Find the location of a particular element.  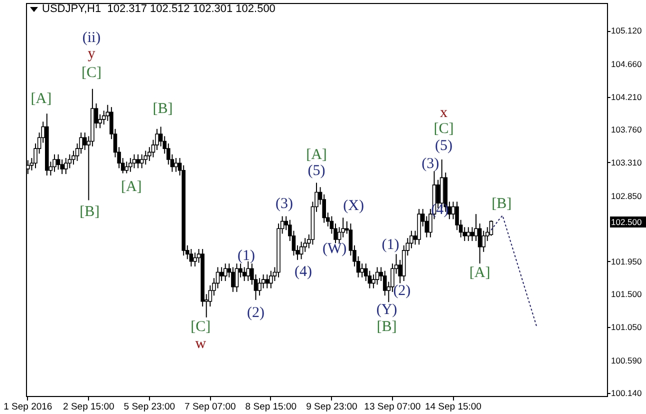

y-tick-label: 100.590 is located at coordinates (626, 360).